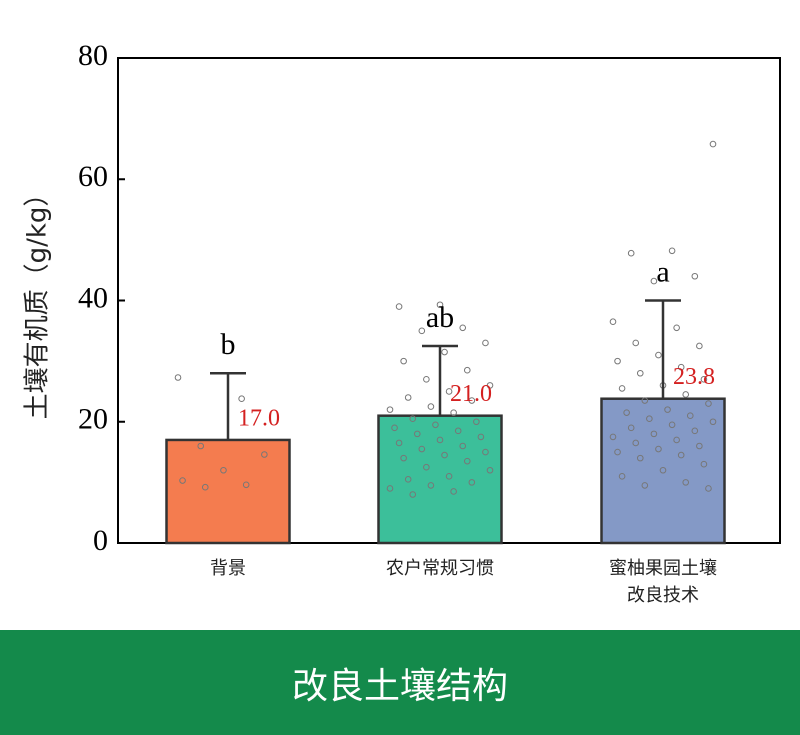 This screenshot has height=735, width=800. Describe the element at coordinates (93, 419) in the screenshot. I see `y-tick-label: 20` at that location.